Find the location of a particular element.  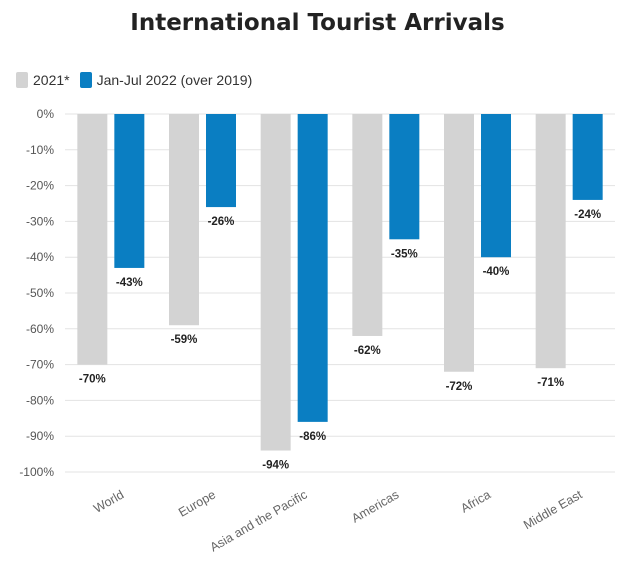

x-tick-label: Europe is located at coordinates (197, 503).